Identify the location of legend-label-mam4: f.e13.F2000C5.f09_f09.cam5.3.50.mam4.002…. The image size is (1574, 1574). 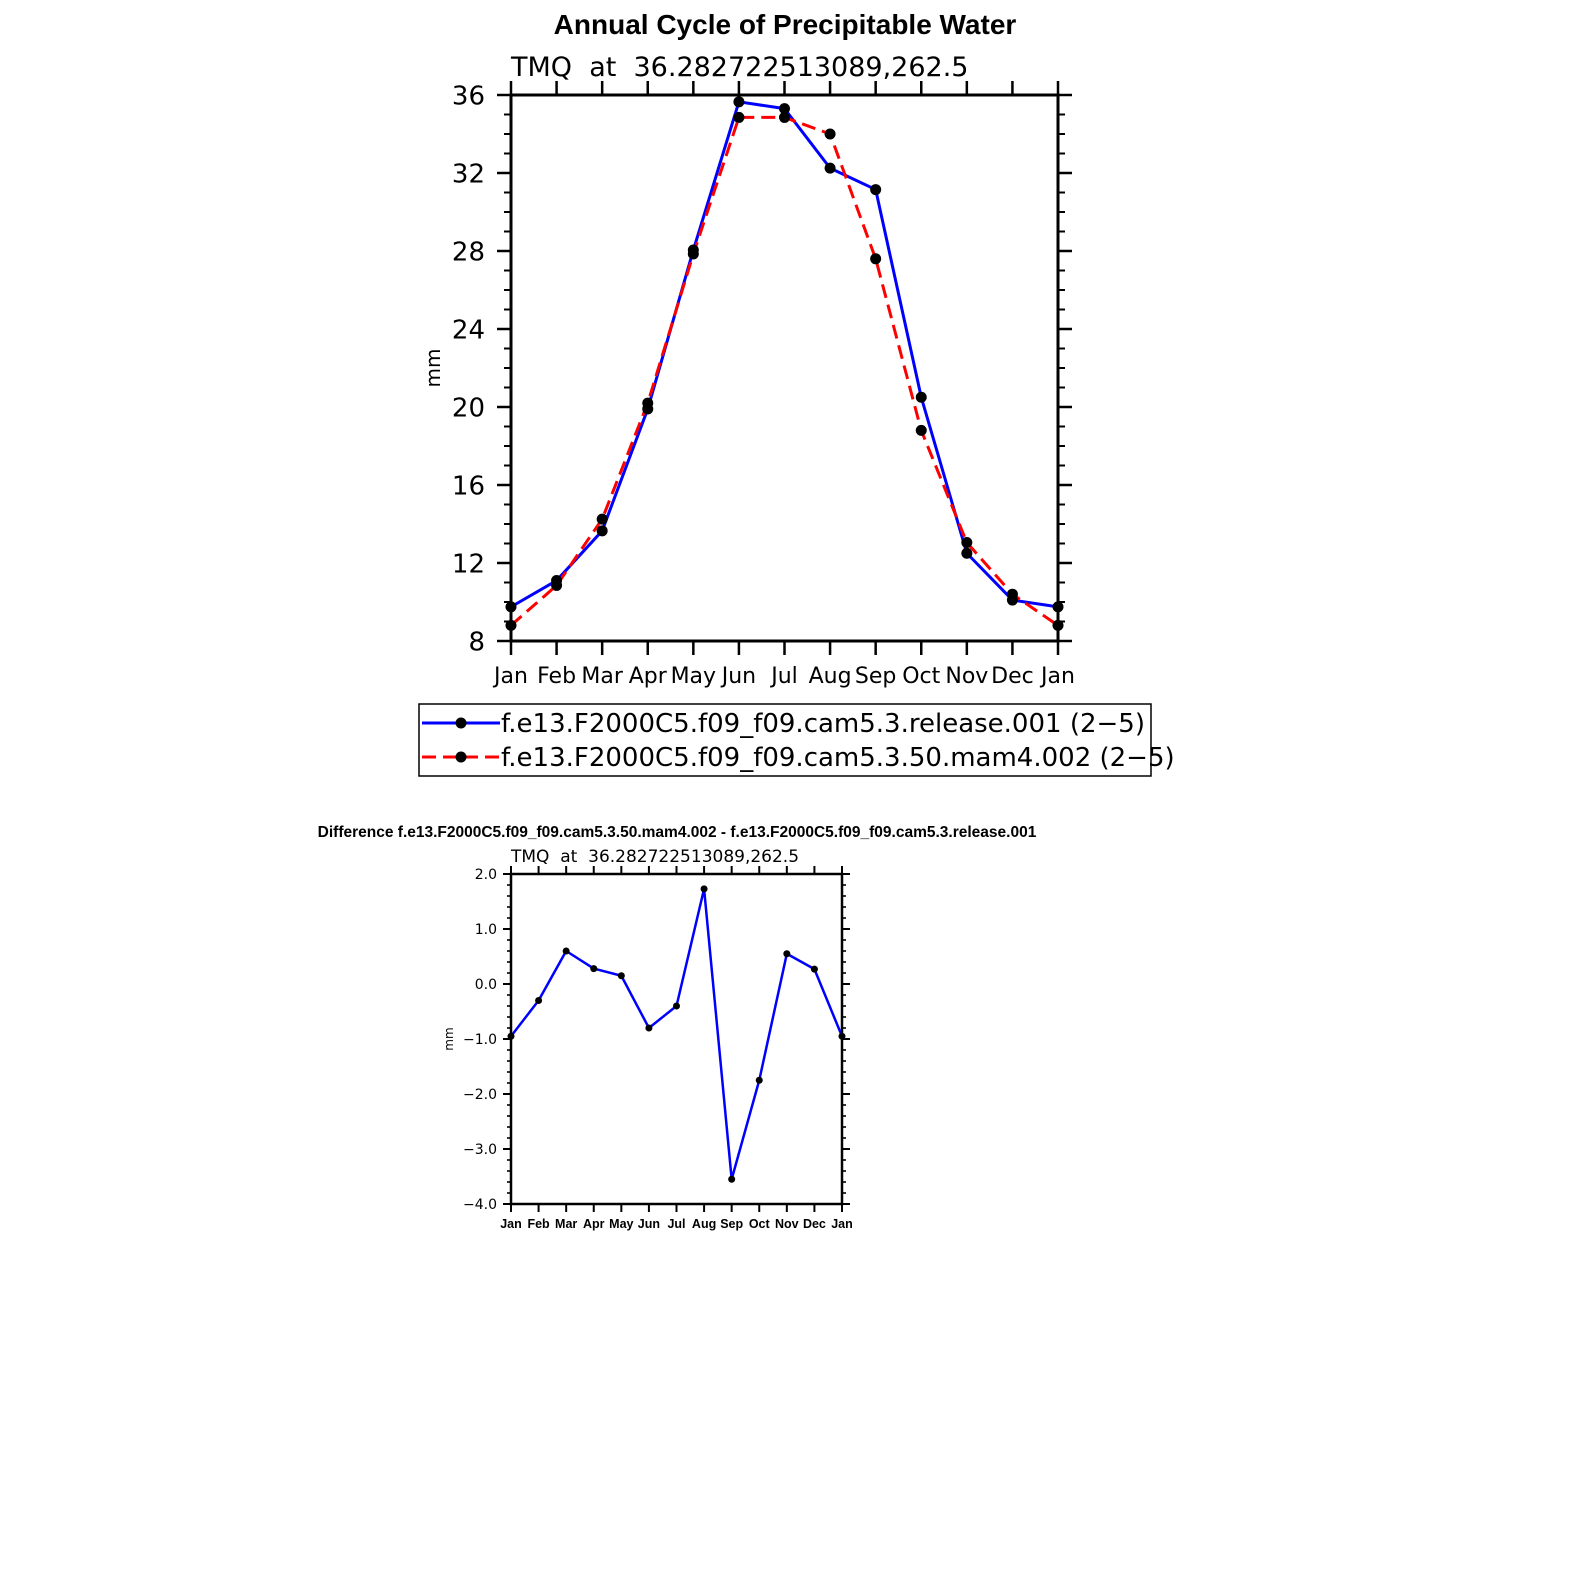
(838, 758).